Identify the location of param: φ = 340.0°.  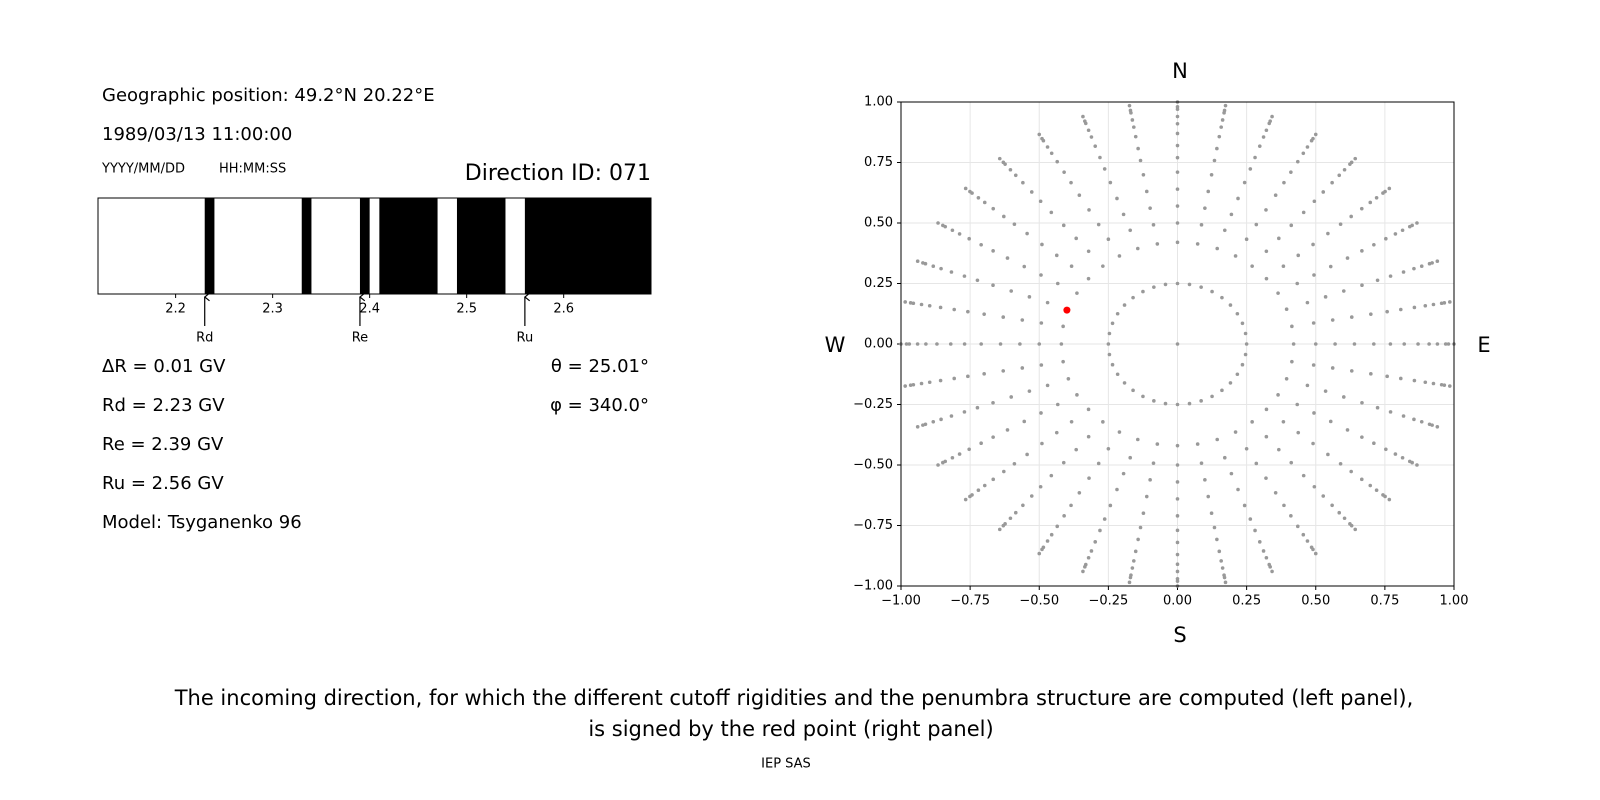
(599, 405).